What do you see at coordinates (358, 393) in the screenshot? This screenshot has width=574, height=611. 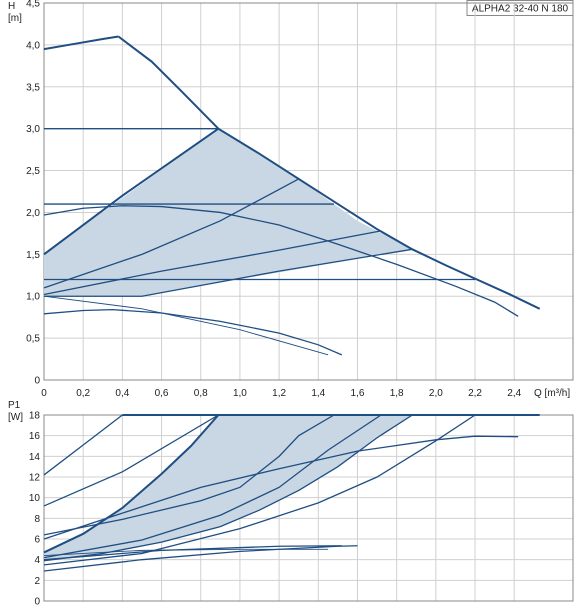 I see `head-x-tick-label: 1,6` at bounding box center [358, 393].